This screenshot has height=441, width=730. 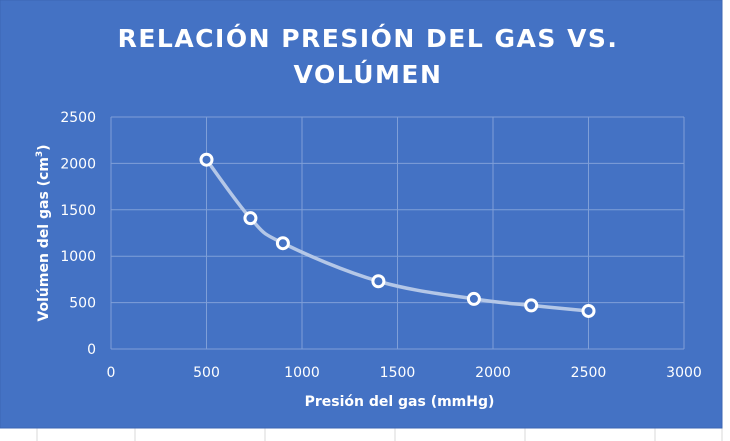 What do you see at coordinates (368, 74) in the screenshot?
I see `chart-title-line-2: VOLÚMEN` at bounding box center [368, 74].